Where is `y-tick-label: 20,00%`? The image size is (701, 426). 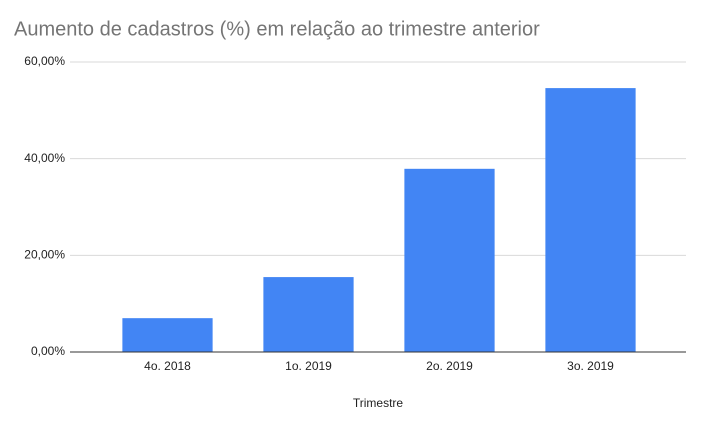
y-tick-label: 20,00% is located at coordinates (44, 255).